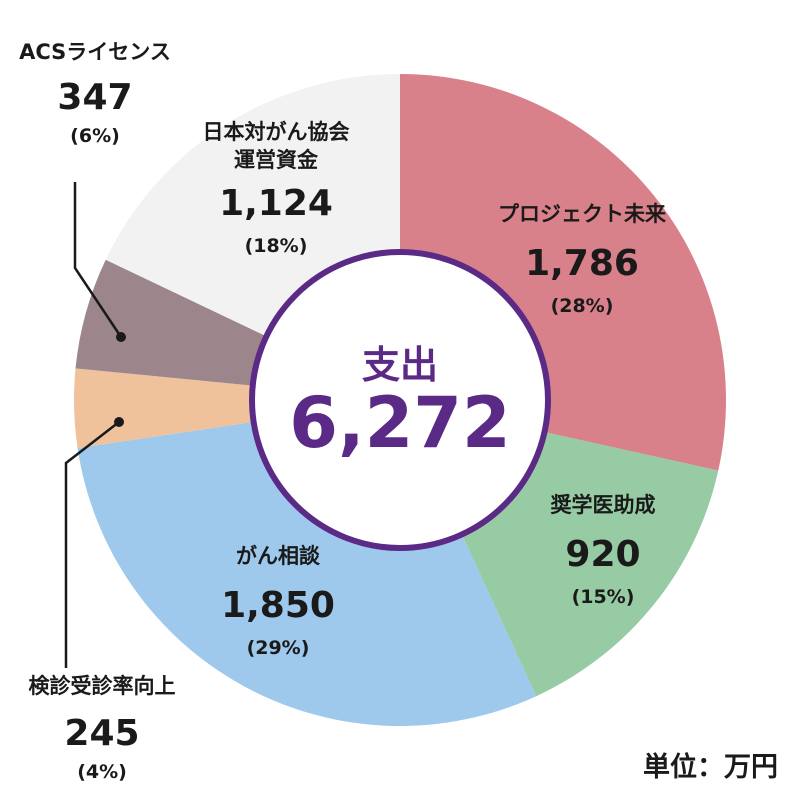 This screenshot has width=800, height=800. Describe the element at coordinates (603, 597) in the screenshot. I see `slice-percent: (15%)` at that location.